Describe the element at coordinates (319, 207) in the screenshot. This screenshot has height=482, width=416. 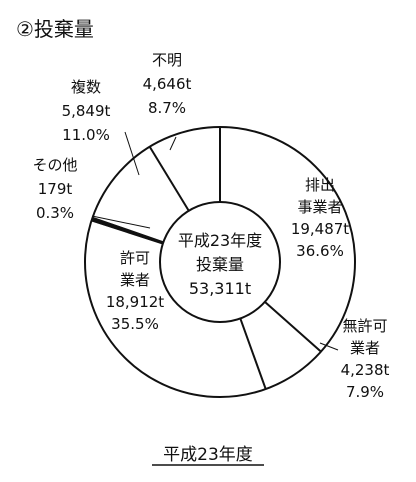
I see `slice-label-haishutsu: 事業者` at that location.